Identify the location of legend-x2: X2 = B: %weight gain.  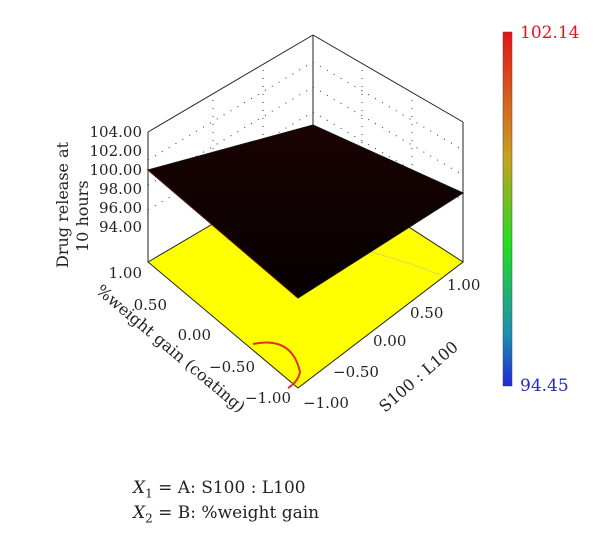
(226, 514).